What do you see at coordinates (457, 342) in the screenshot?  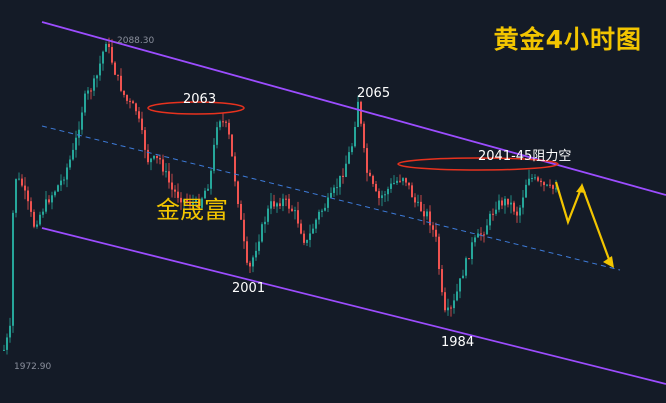 I see `label-1984: 1984` at bounding box center [457, 342].